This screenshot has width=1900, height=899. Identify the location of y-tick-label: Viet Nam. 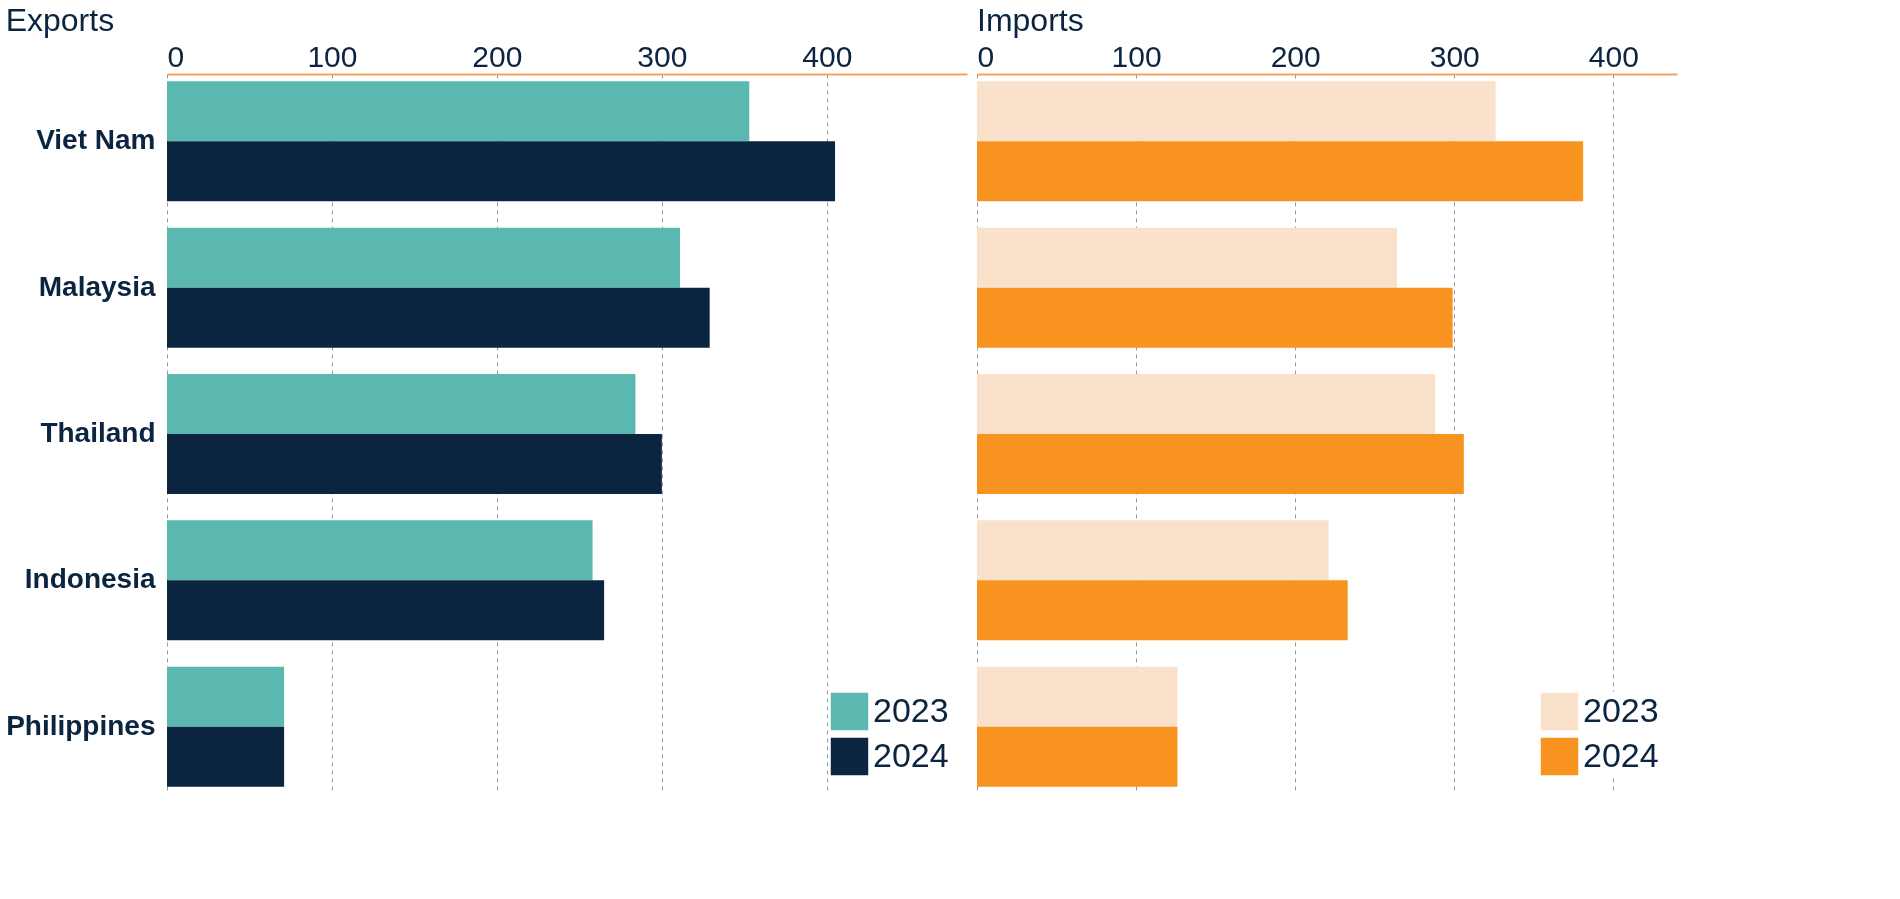
(96, 140).